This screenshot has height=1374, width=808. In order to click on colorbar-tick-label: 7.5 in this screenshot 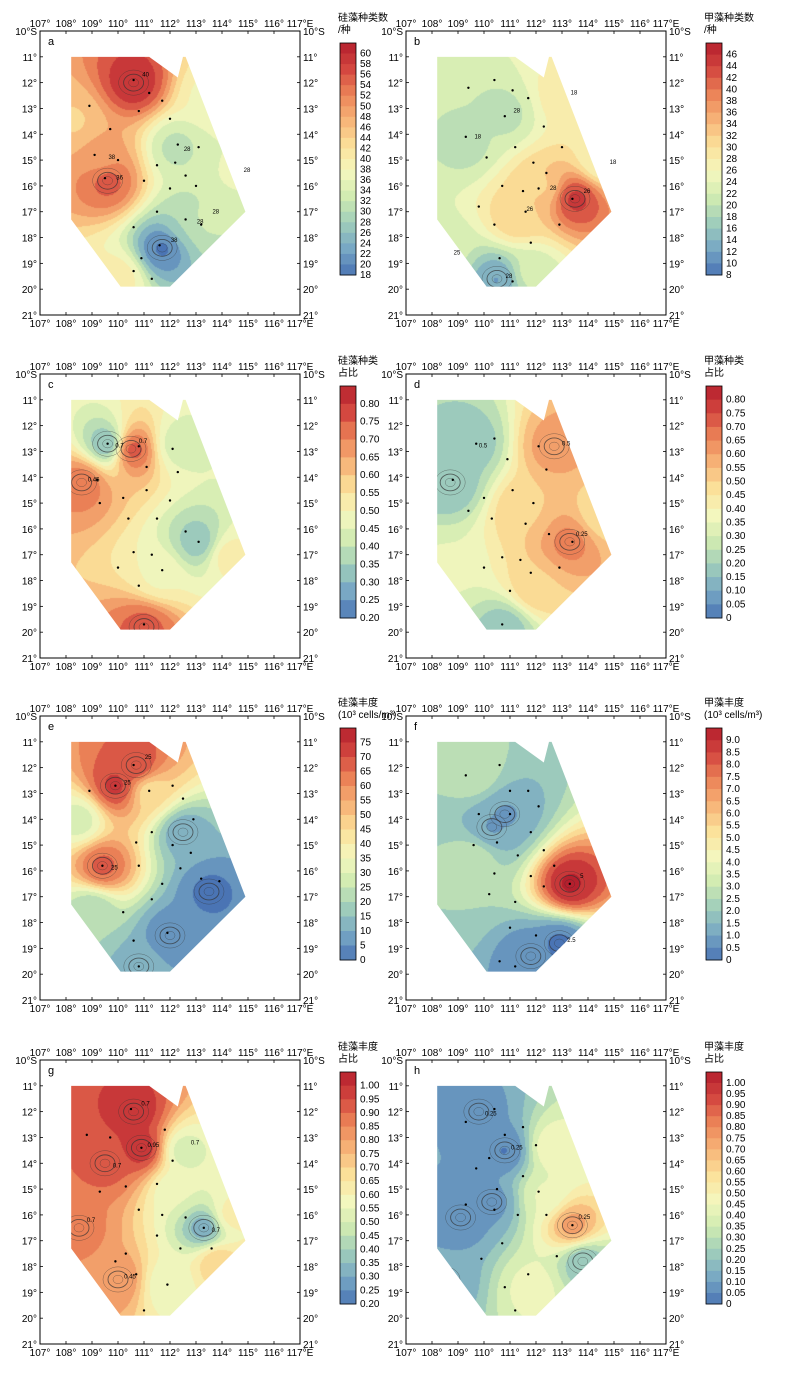, I will do `click(733, 777)`.